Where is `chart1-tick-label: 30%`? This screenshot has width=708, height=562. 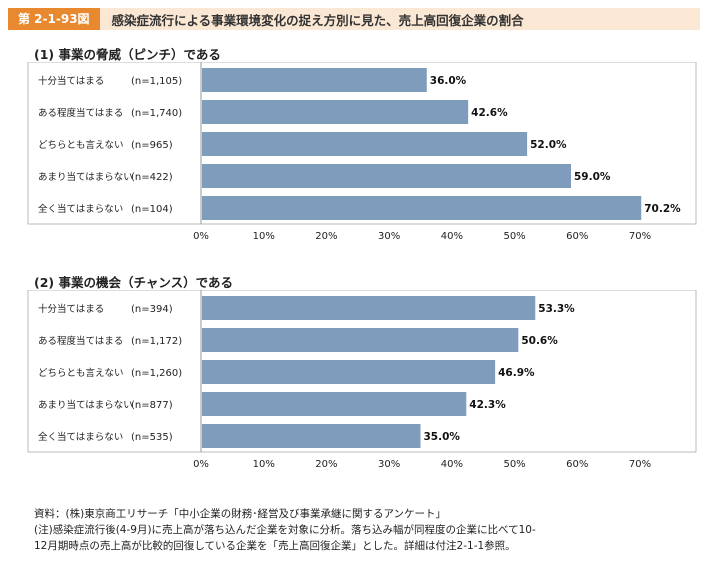 chart1-tick-label: 30% is located at coordinates (389, 236).